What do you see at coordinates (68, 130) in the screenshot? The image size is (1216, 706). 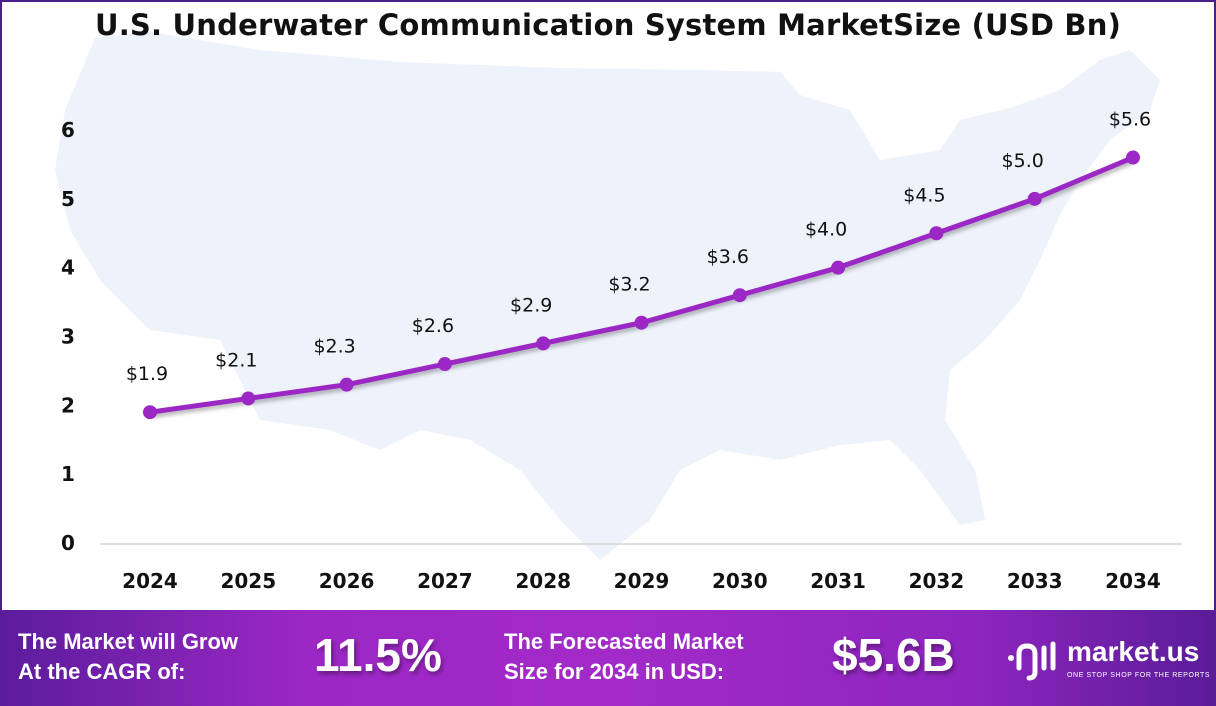 I see `y-tick-label: 6` at bounding box center [68, 130].